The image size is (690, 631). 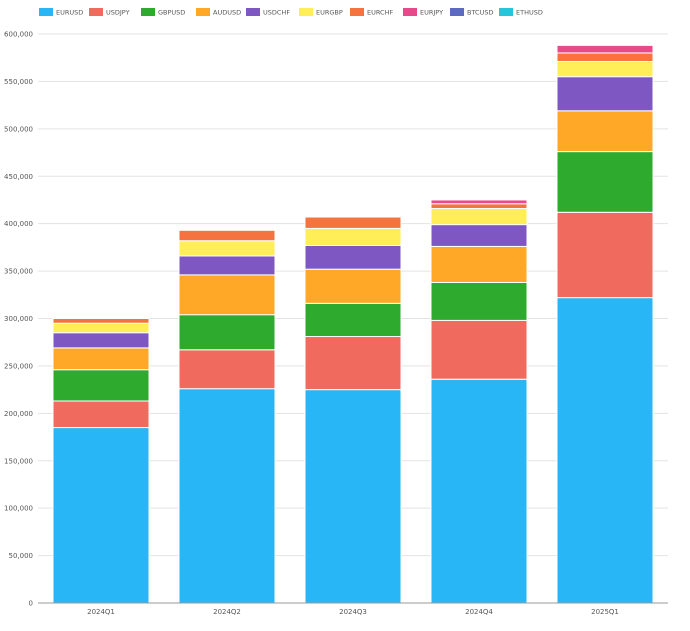 What do you see at coordinates (18, 129) in the screenshot?
I see `y-tick-label: 500,000` at bounding box center [18, 129].